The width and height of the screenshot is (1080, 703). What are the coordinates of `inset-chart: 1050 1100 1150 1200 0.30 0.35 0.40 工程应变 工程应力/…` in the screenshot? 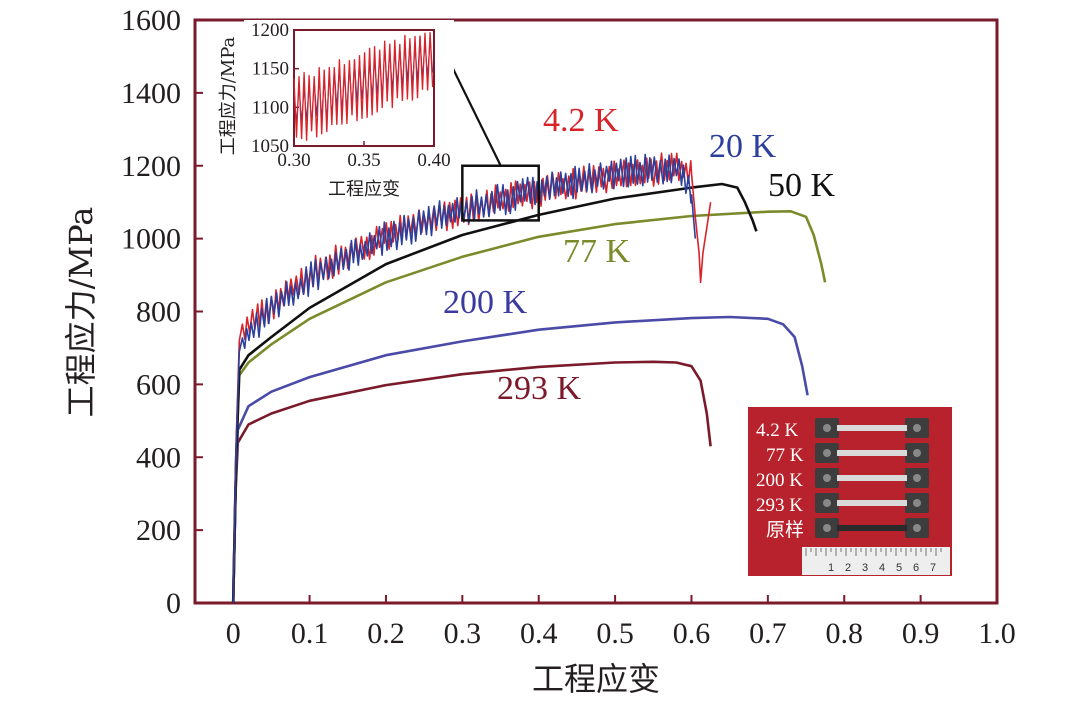 It's located at (336, 110).